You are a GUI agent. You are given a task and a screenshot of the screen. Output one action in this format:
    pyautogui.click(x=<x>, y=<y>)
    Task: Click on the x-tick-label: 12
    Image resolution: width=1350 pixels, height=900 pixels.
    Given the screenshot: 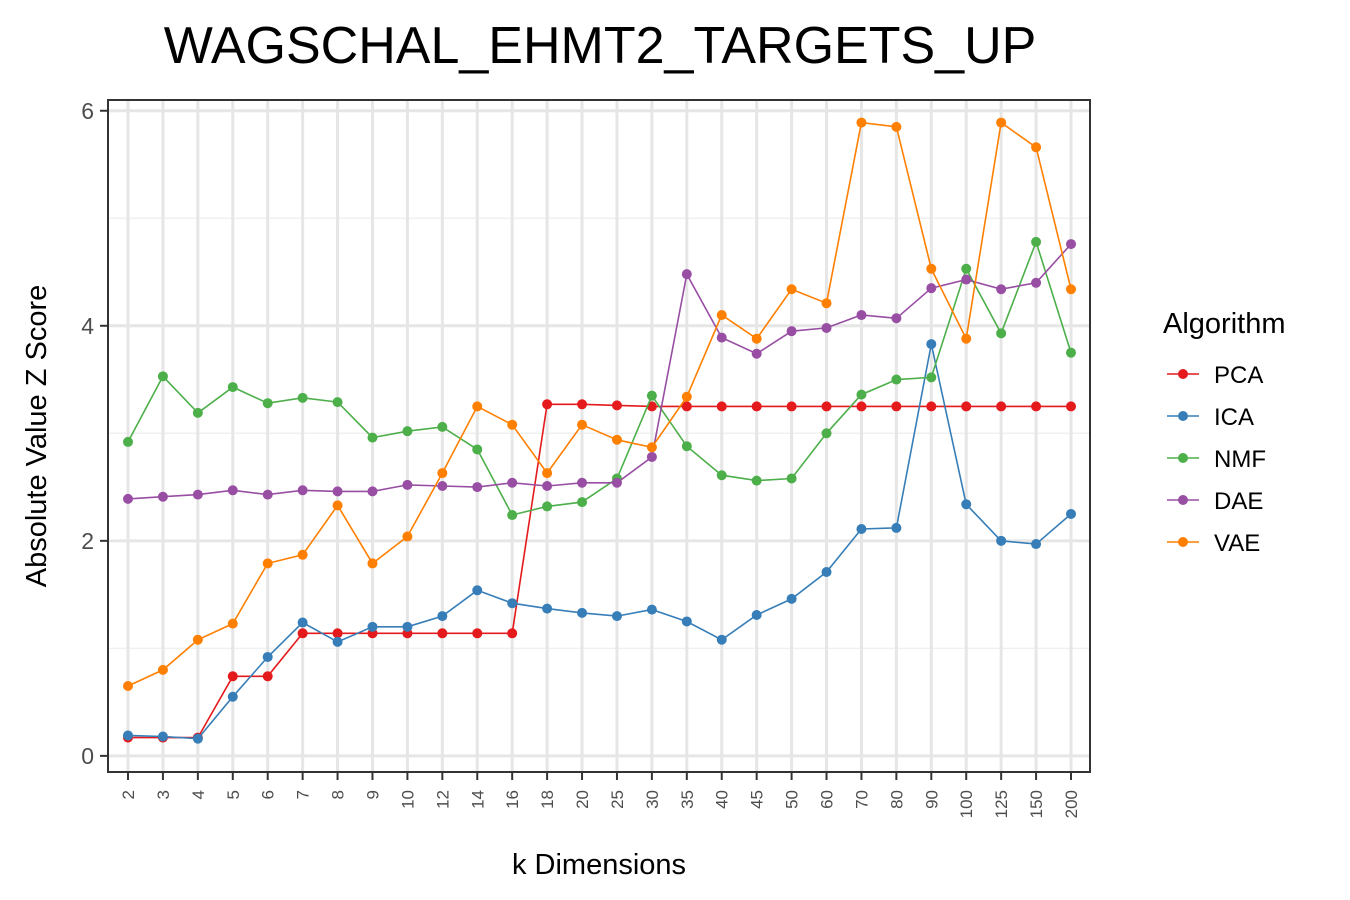 What is the action you would take?
    pyautogui.click(x=442, y=799)
    